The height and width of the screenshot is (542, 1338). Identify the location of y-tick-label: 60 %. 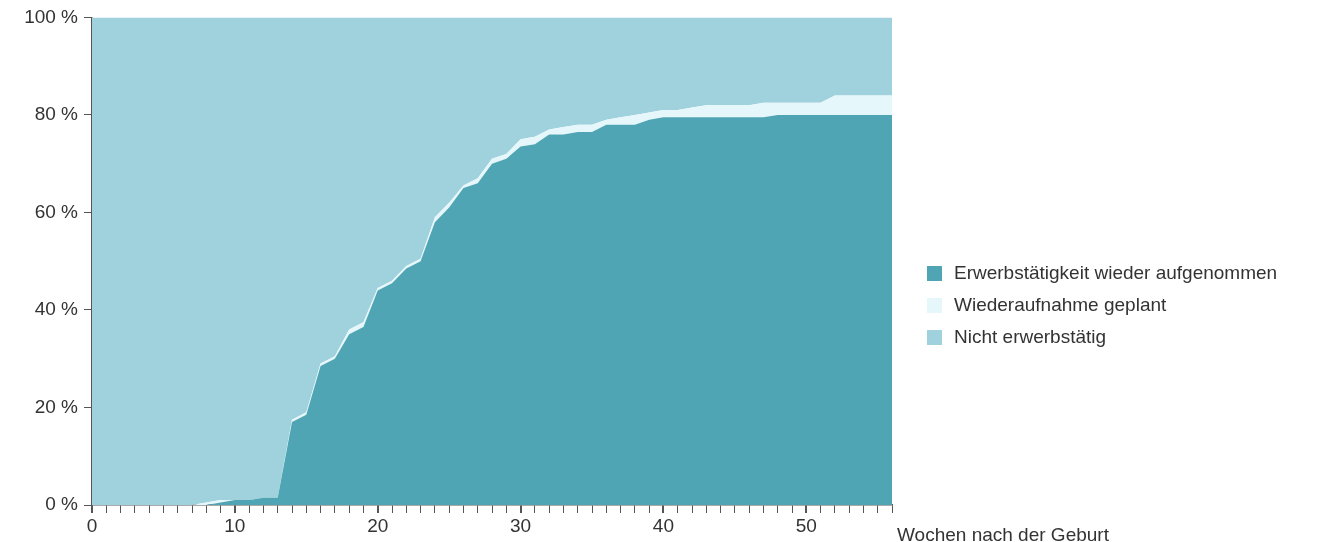
(56, 211).